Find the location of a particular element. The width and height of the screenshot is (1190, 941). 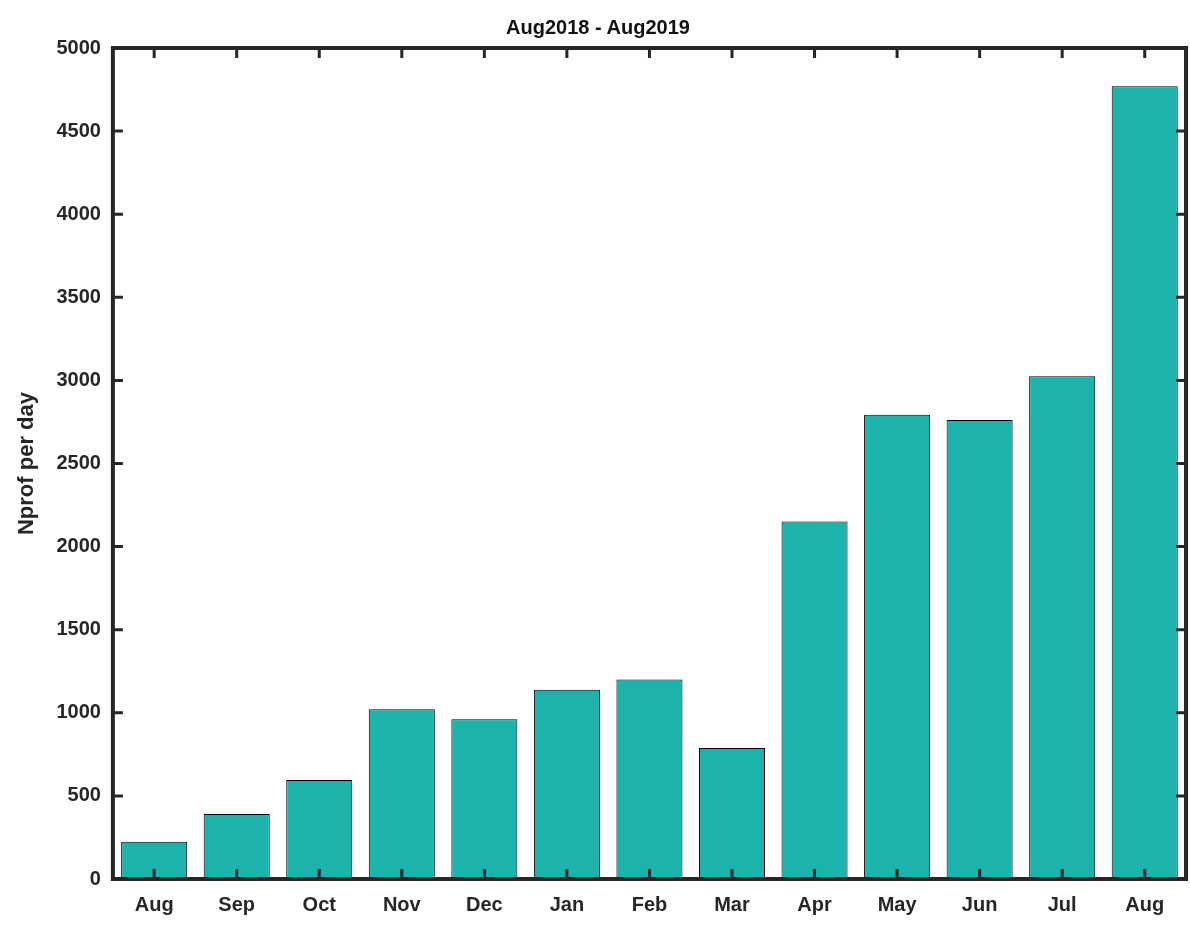

y-tick-label: 1000 is located at coordinates (78, 711).